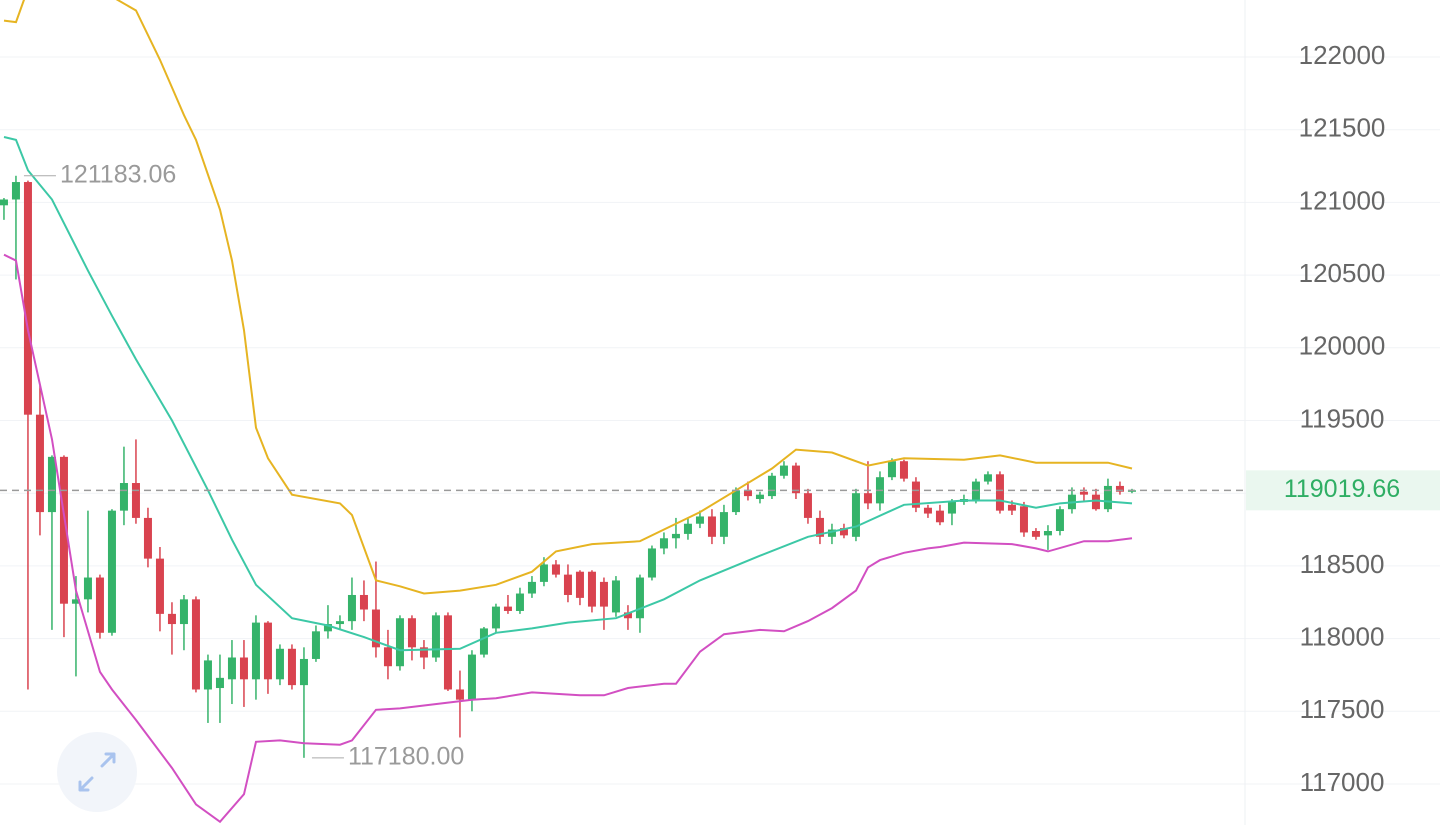 The height and width of the screenshot is (825, 1440). Describe the element at coordinates (1342, 418) in the screenshot. I see `y-tick-label: 119500` at that location.